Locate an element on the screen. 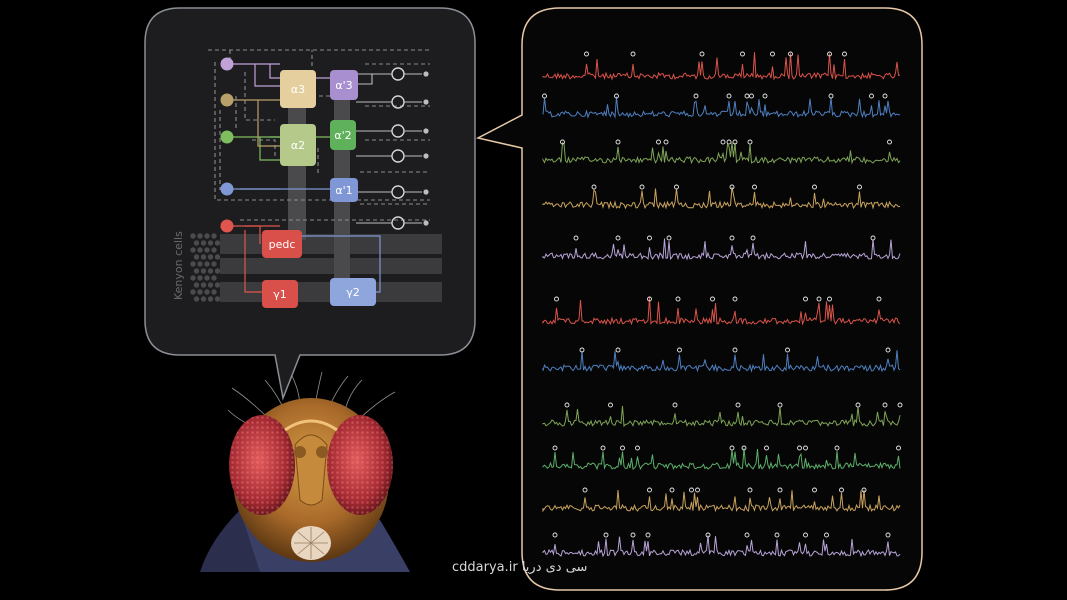 Image resolution: width=1067 pixels, height=600 pixels. compartment-ap1 is located at coordinates (344, 190).